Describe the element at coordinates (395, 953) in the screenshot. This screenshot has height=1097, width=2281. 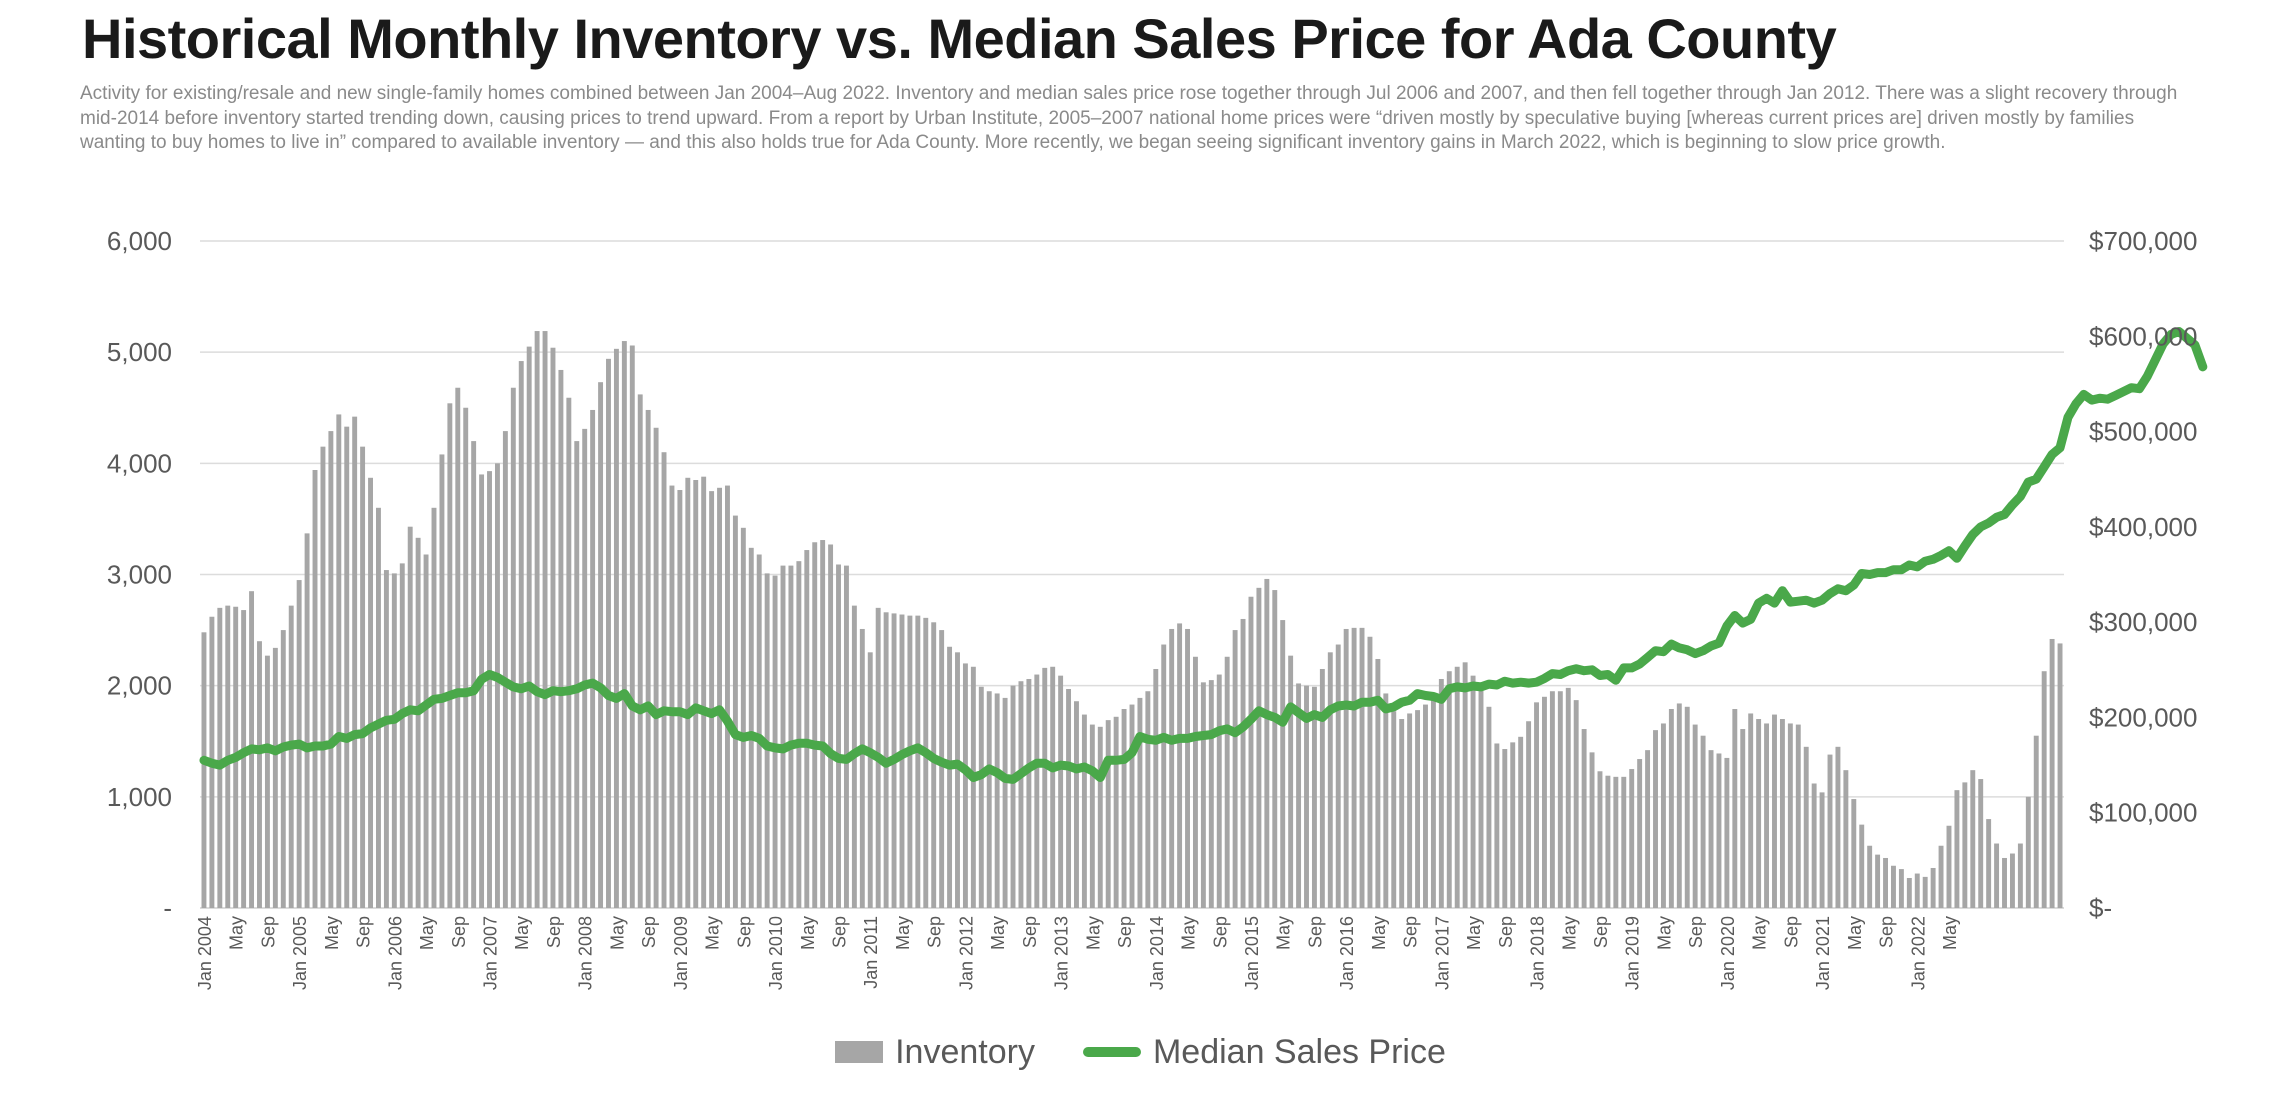
I see `x-axis-tick-label: Jan 2006` at that location.